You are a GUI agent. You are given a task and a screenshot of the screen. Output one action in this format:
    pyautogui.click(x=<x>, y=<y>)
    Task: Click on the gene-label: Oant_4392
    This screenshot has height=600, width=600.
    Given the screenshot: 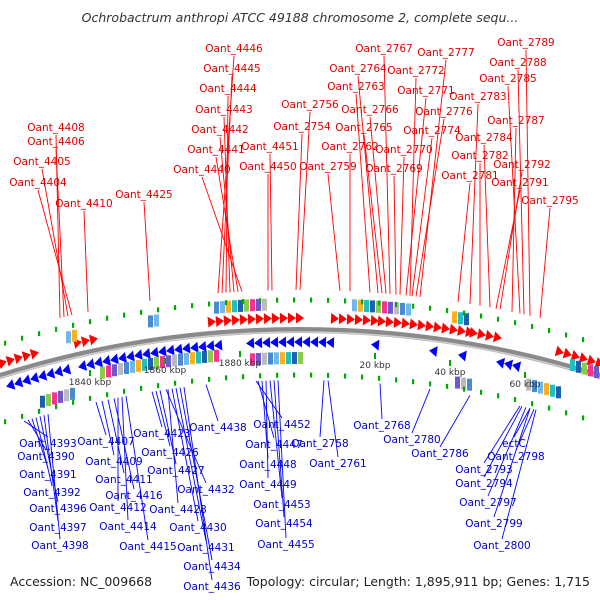 What is the action you would take?
    pyautogui.click(x=51, y=493)
    